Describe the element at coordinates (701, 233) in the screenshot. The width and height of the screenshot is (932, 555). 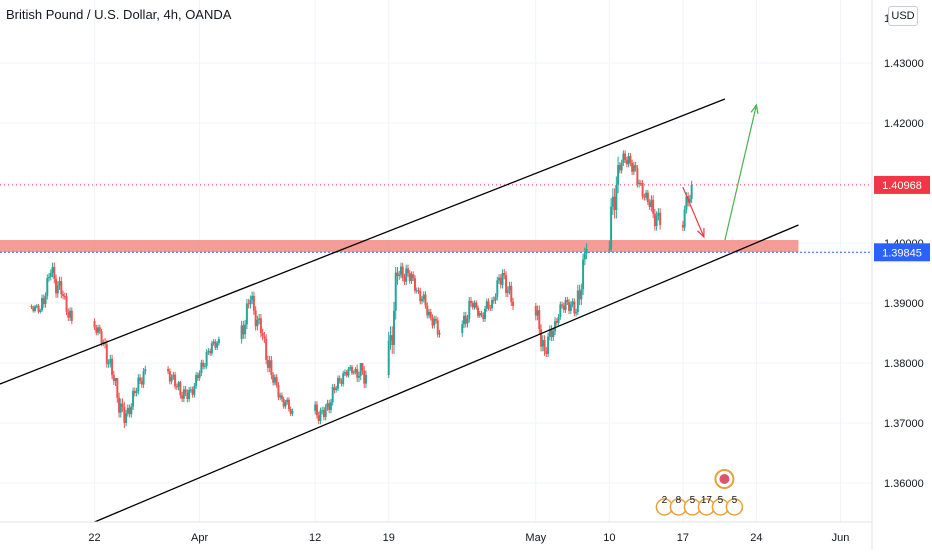
I see `projection-arrow-down-head` at that location.